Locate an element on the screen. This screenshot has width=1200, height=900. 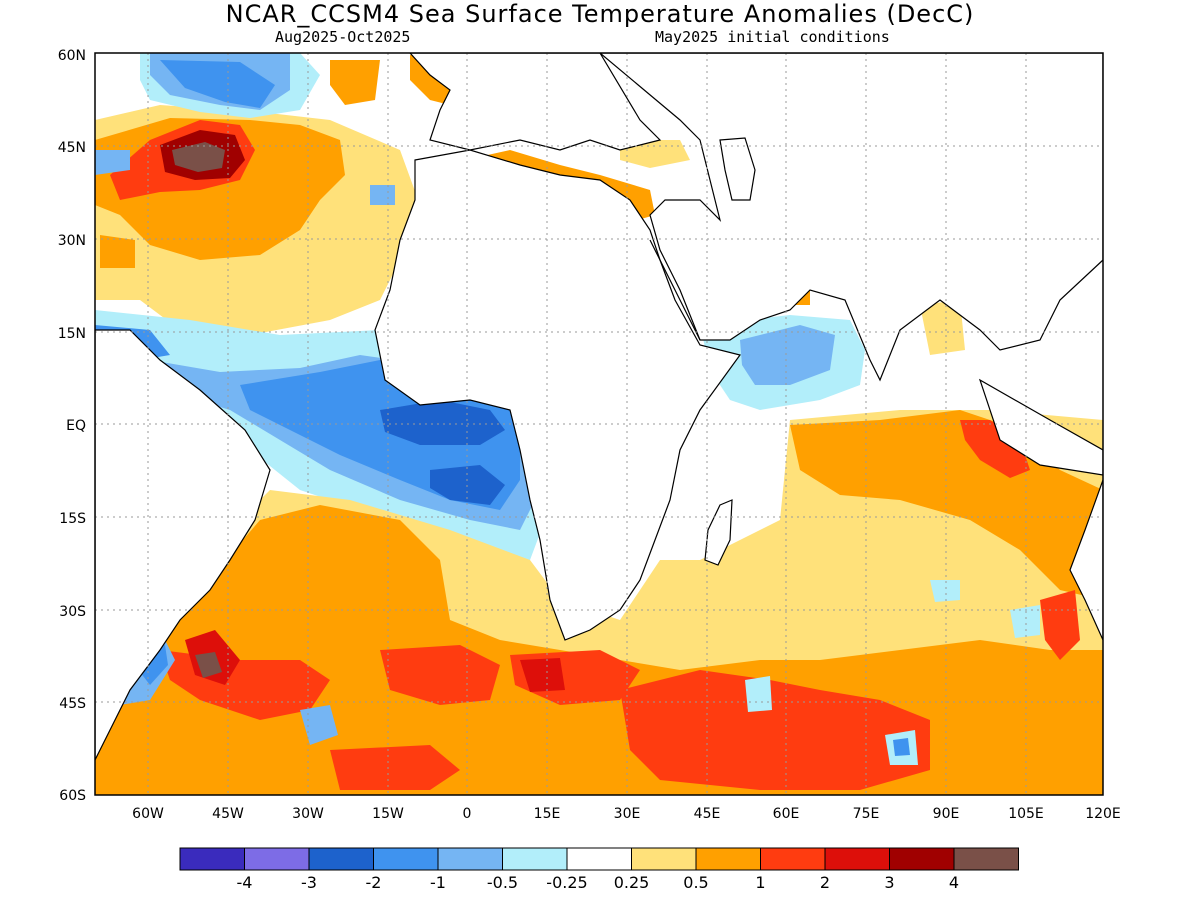
colorbar-tick-label: -2 is located at coordinates (374, 882).